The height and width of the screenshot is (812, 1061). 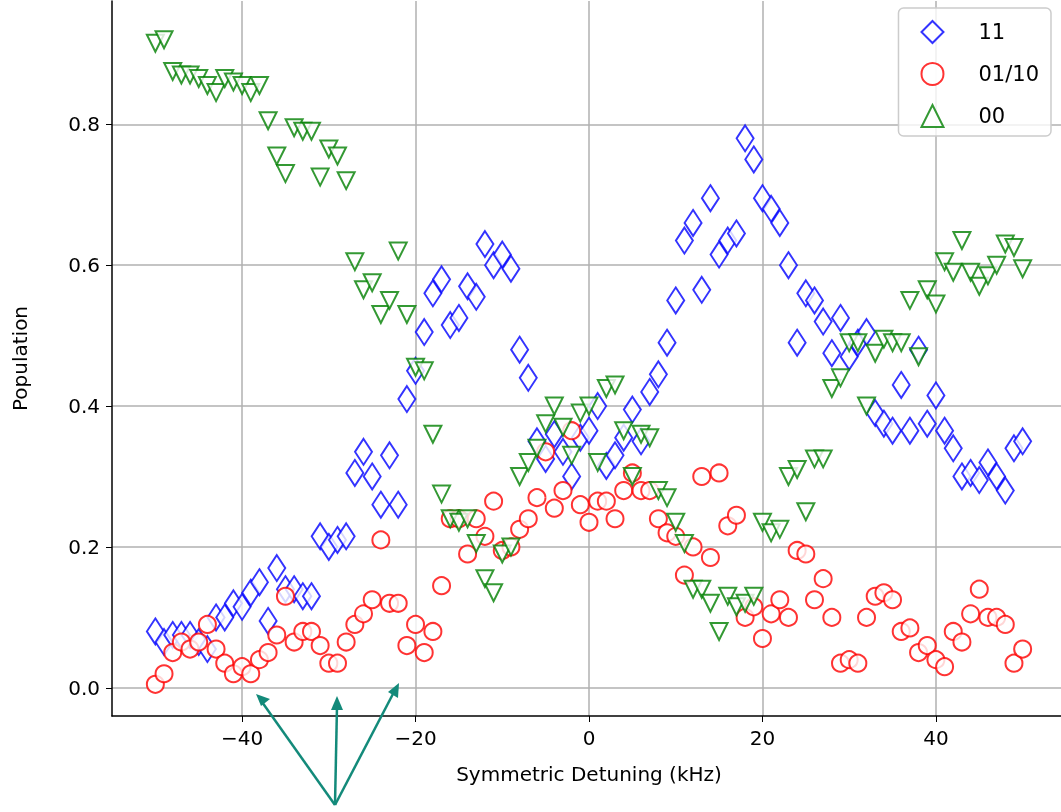 What do you see at coordinates (242, 738) in the screenshot?
I see `x-tick-label: −40` at bounding box center [242, 738].